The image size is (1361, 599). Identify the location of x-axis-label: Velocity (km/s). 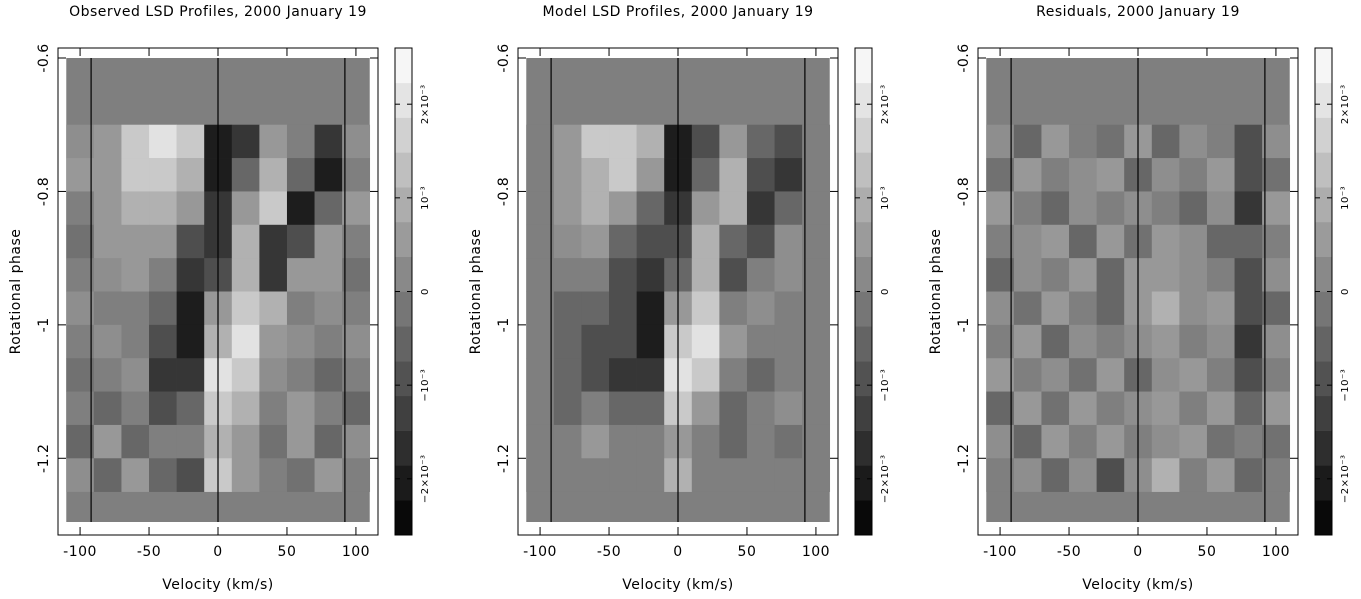
(678, 585).